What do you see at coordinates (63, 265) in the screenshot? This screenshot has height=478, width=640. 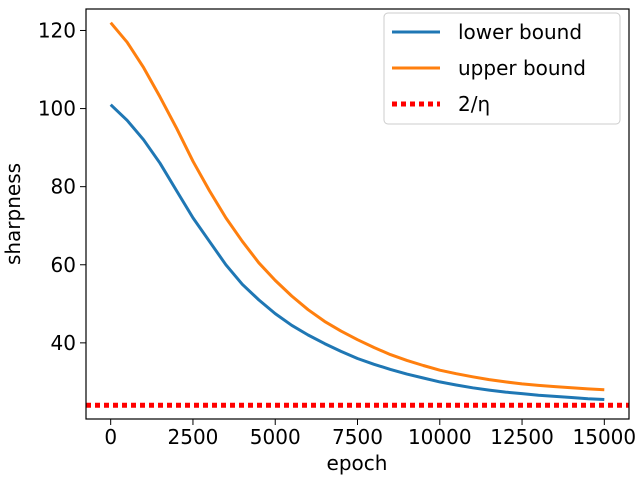 I see `y-tick-label: 60` at bounding box center [63, 265].